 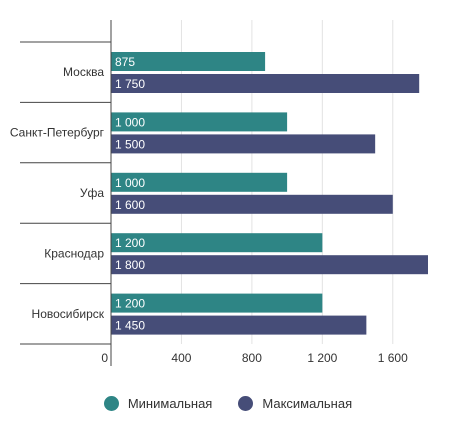 I want to click on x-tick-label: 800, so click(x=252, y=358).